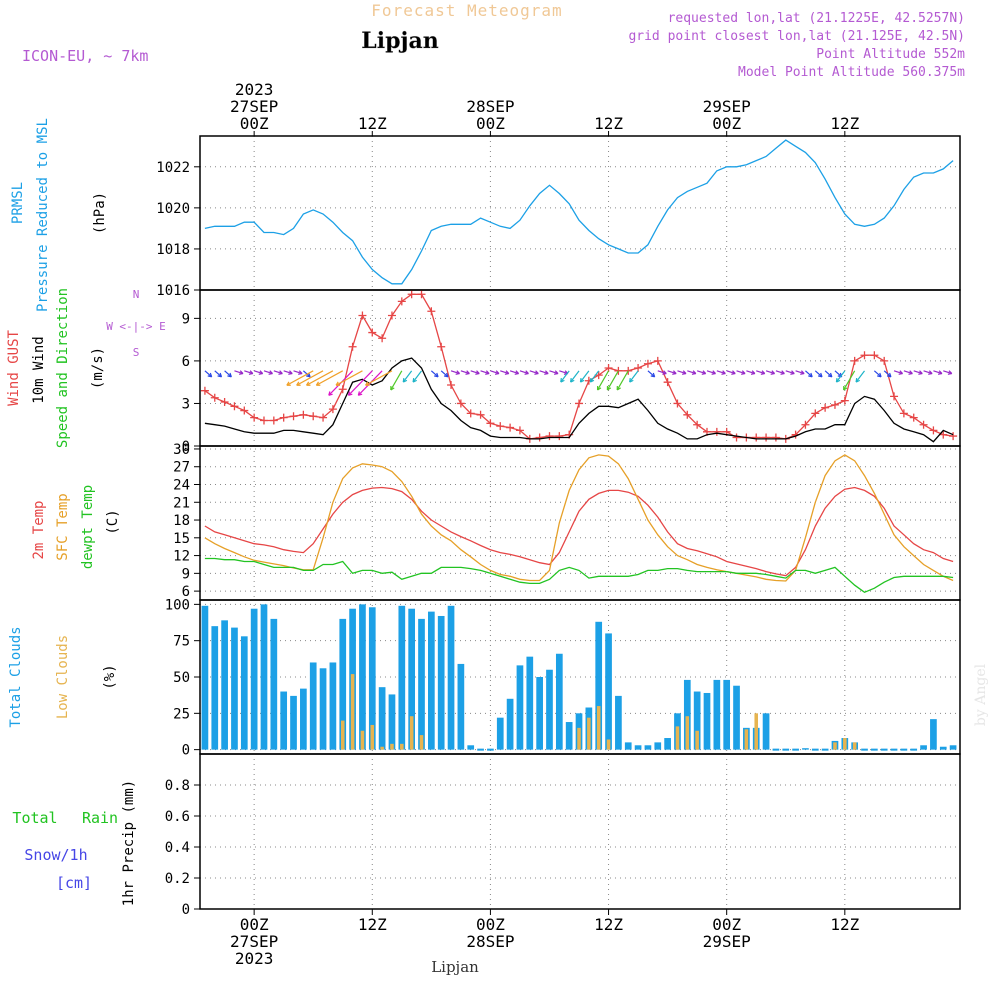 Image resolution: width=1000 pixels, height=1000 pixels. What do you see at coordinates (580, 831) in the screenshot?
I see `precip-frame` at bounding box center [580, 831].